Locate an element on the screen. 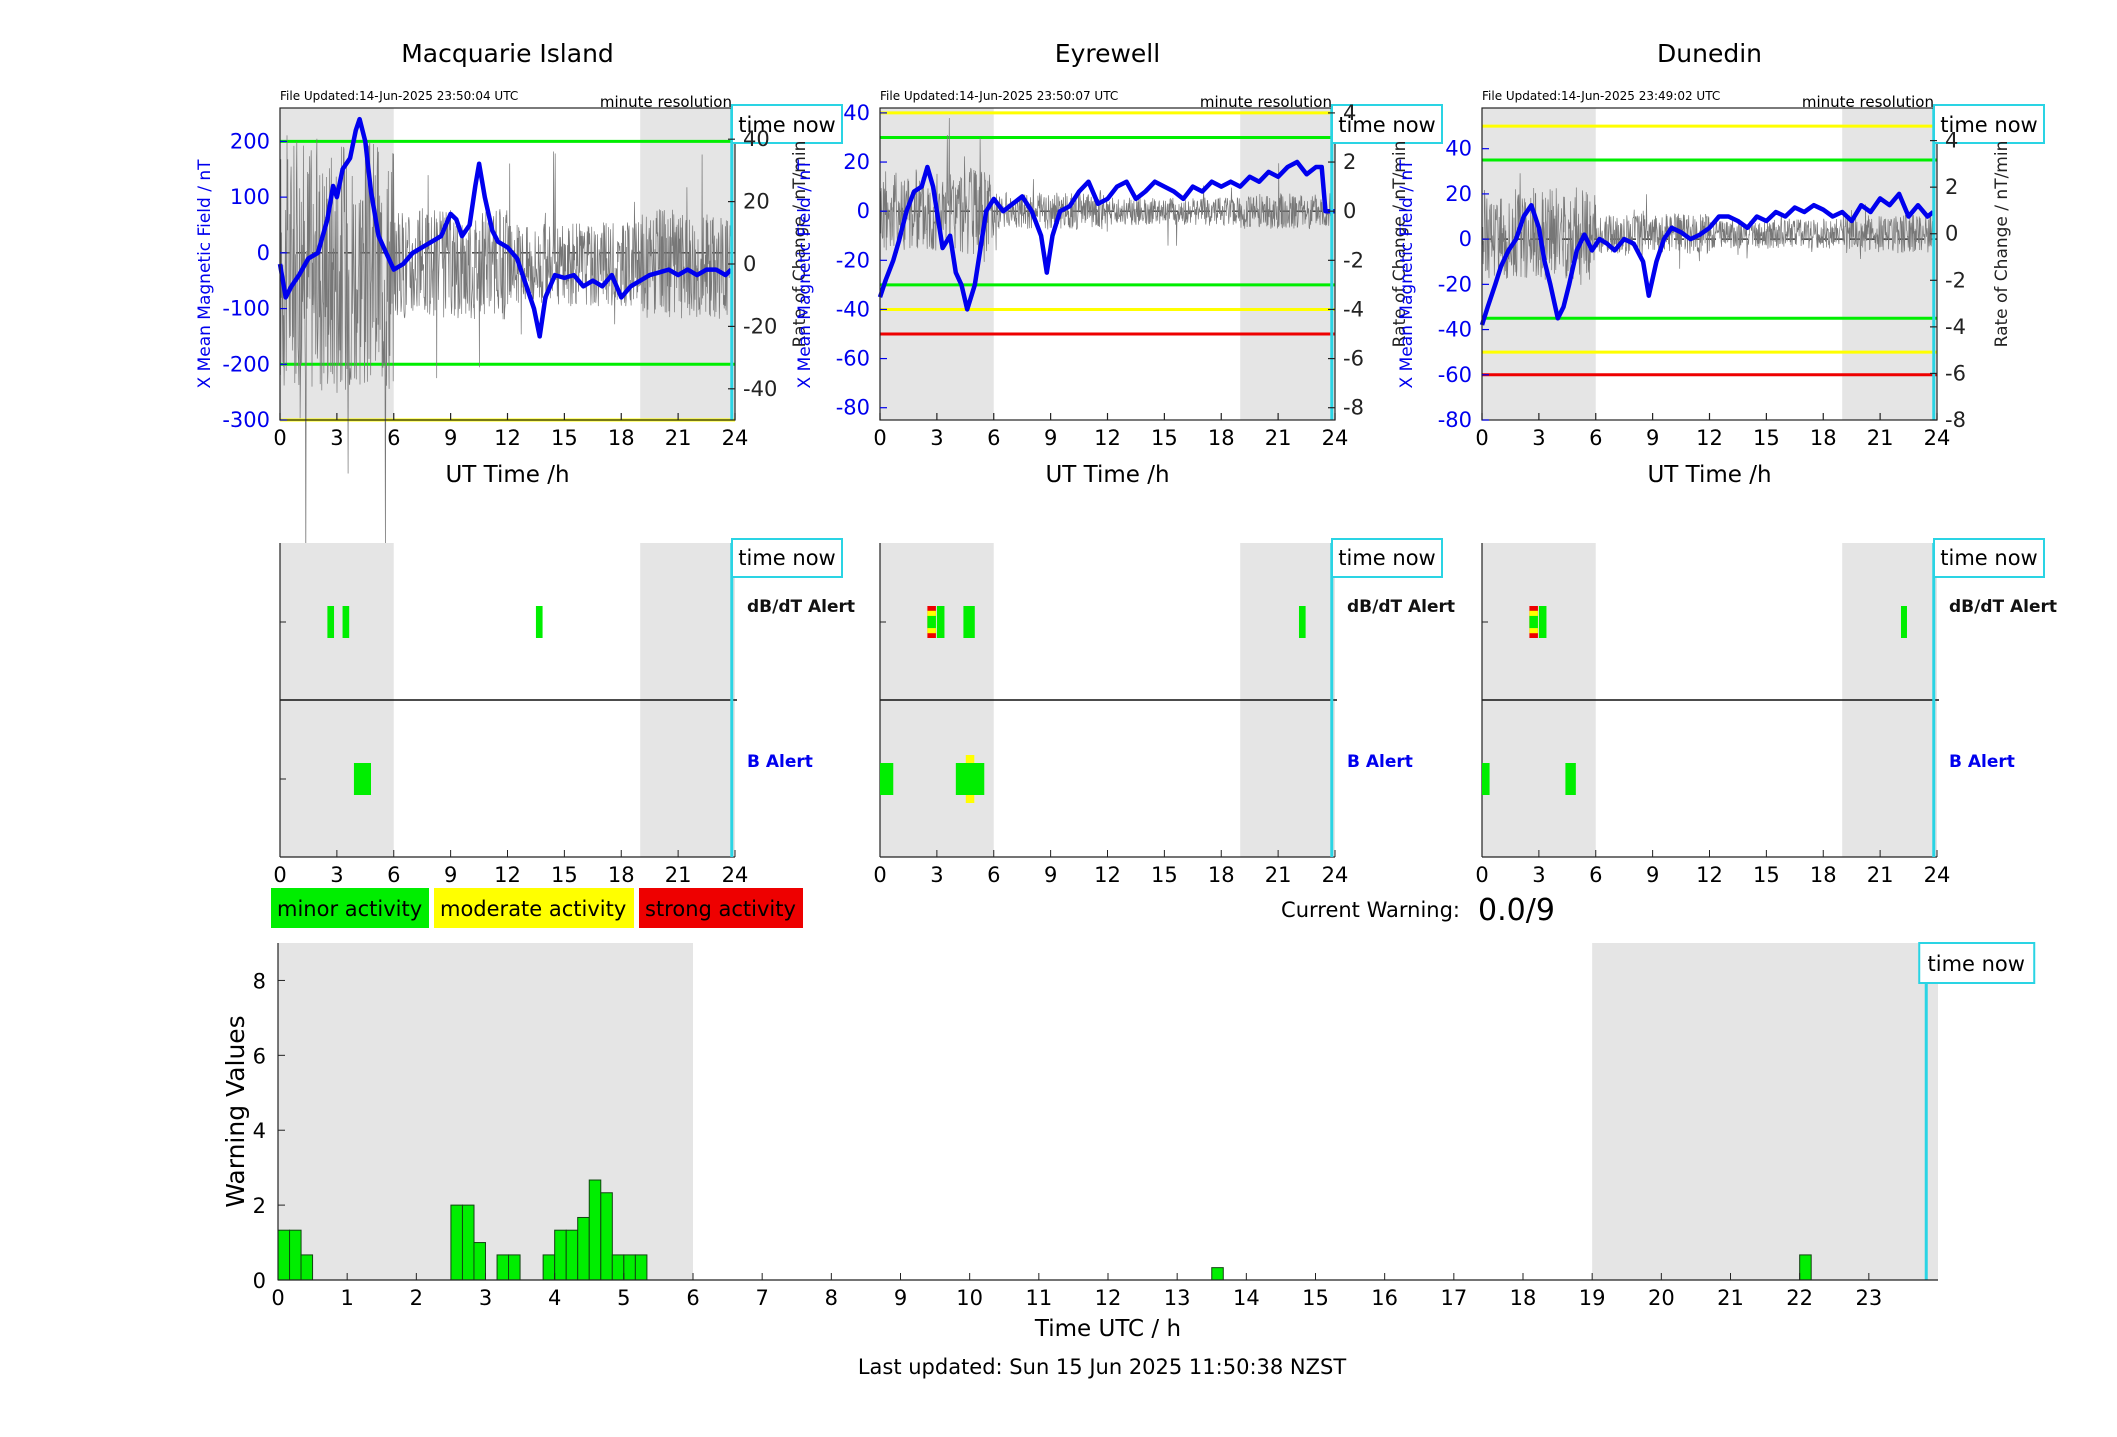  resolution-label: minute resolution is located at coordinates (1266, 102).